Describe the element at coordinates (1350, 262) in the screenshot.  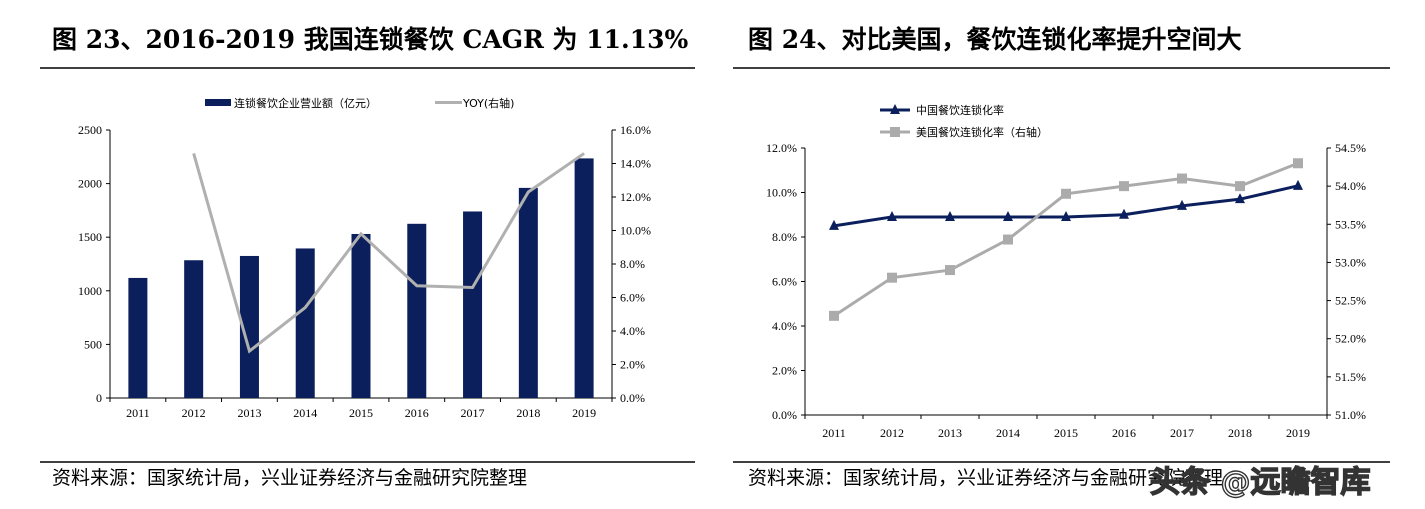
I see `right-tick-label: 53.0%` at that location.